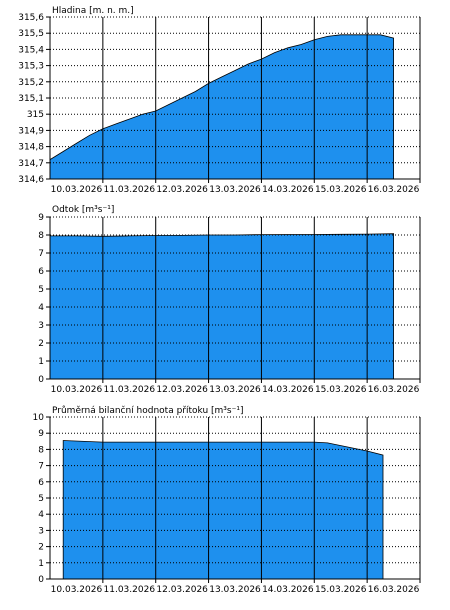 This screenshot has height=610, width=450. What do you see at coordinates (31, 67) in the screenshot?
I see `y-tick-label: 315,3` at bounding box center [31, 67].